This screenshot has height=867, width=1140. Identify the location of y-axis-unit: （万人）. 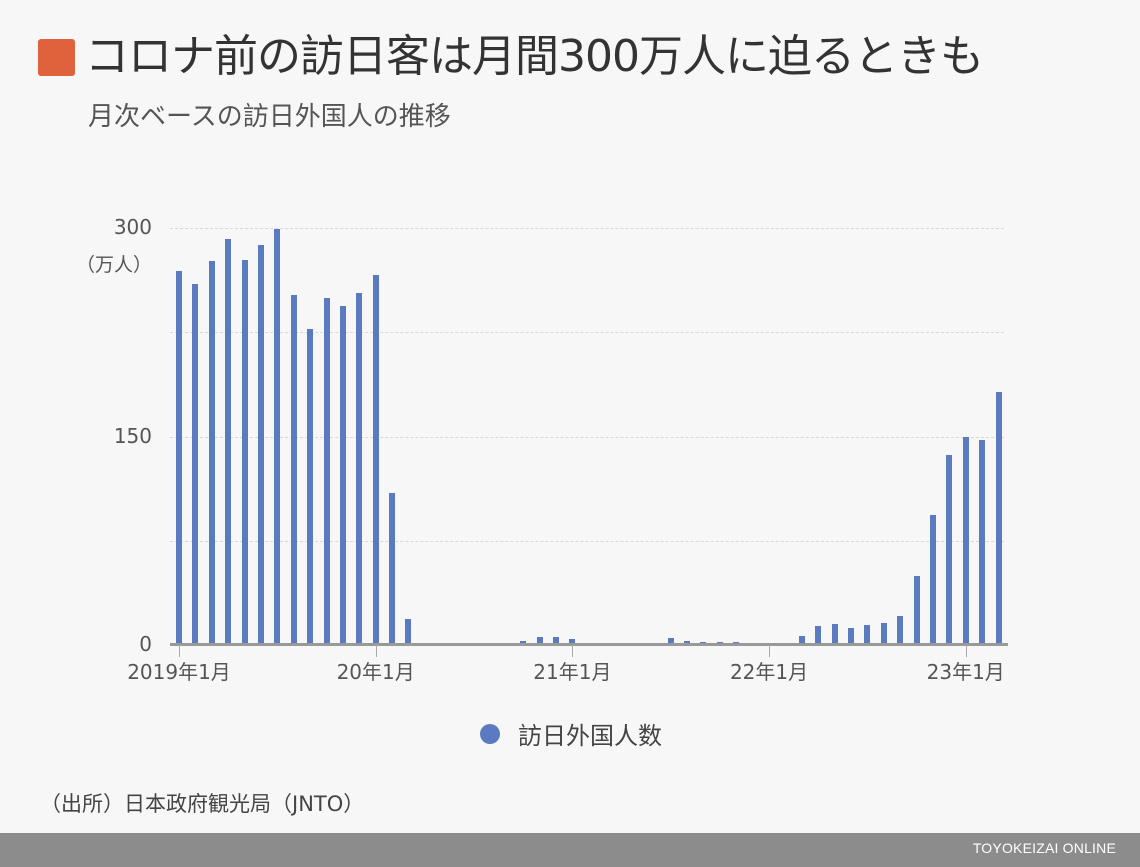
(114, 265).